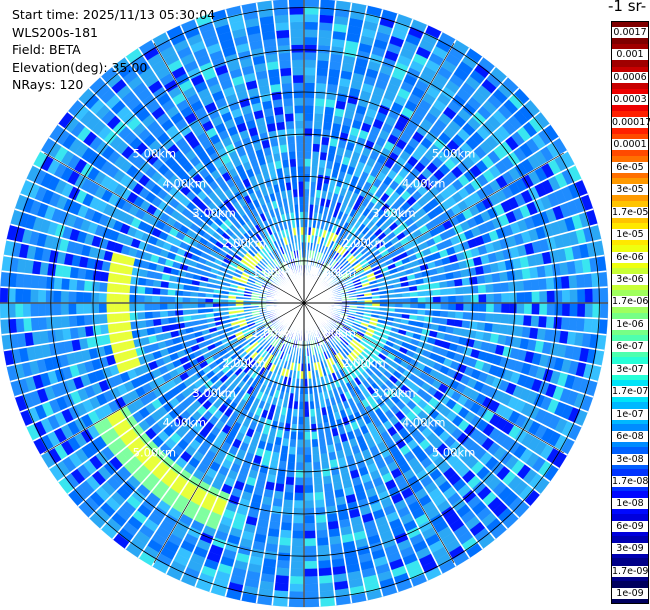  Describe the element at coordinates (273, 273) in the screenshot. I see `range-ring-label: 1.00km` at that location.